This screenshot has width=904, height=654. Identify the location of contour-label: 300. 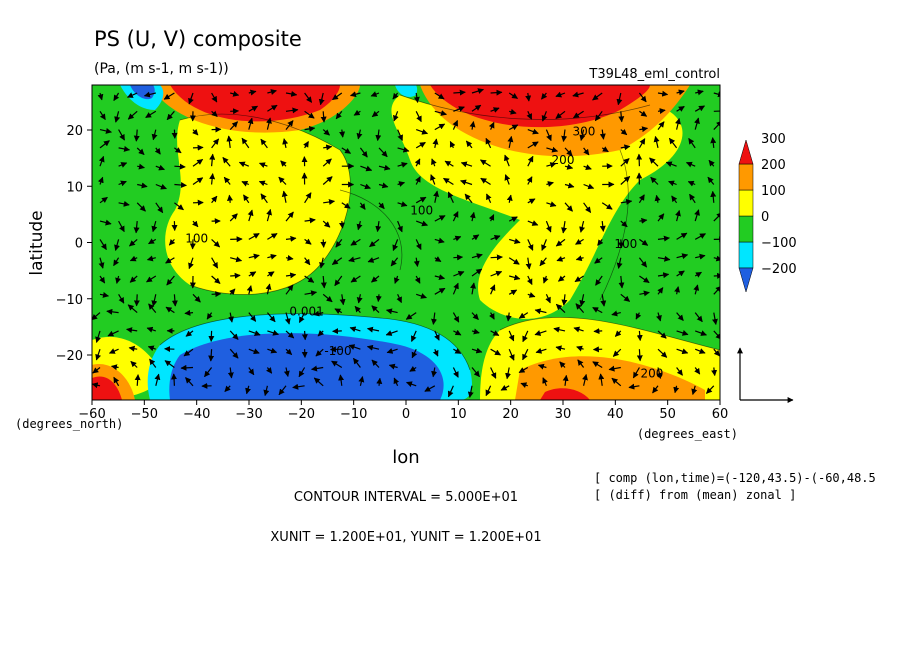
(583, 132).